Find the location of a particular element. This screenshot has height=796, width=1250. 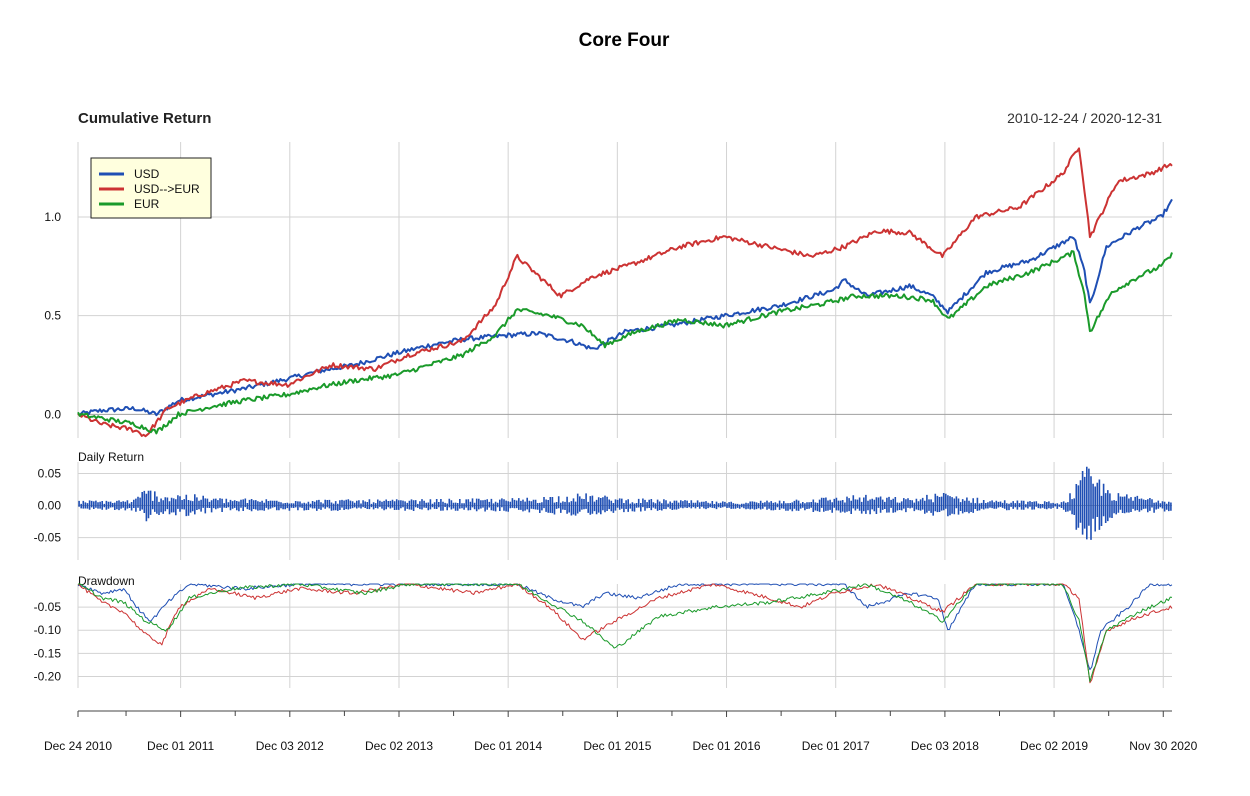

legend-label-0: USD is located at coordinates (147, 174).